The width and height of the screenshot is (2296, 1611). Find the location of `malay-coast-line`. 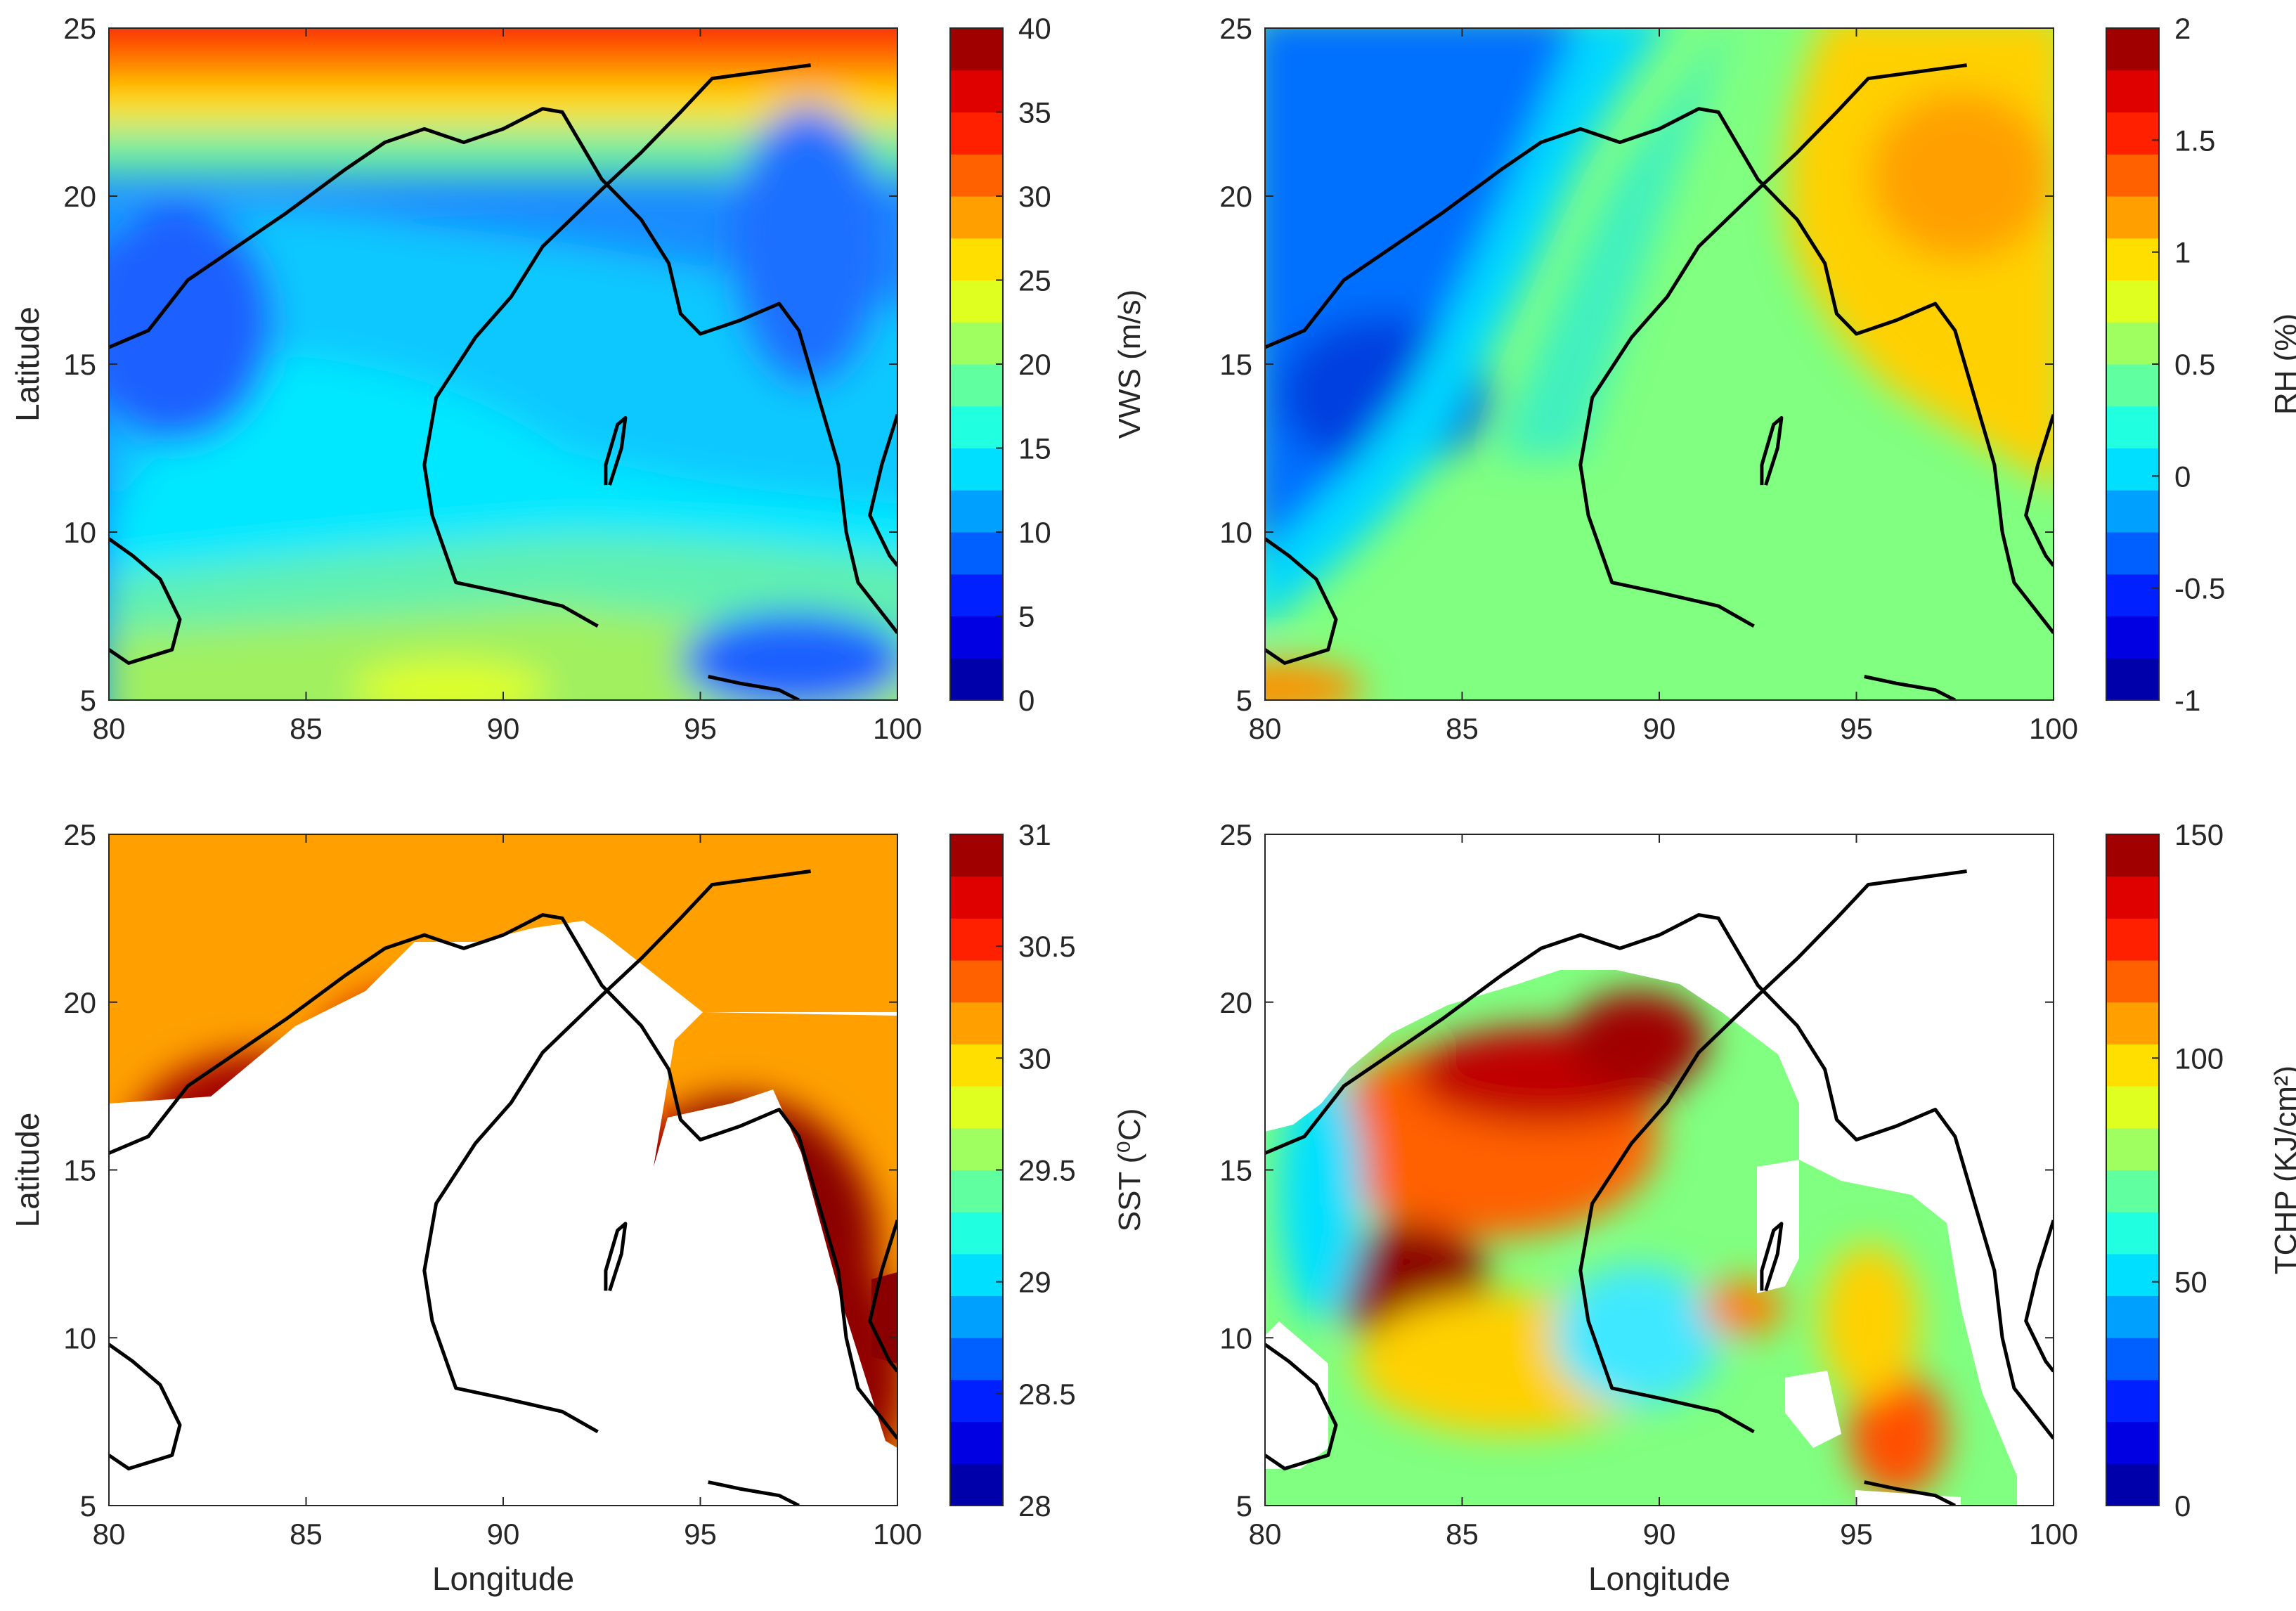

malay-coast-line is located at coordinates (2039, 490).